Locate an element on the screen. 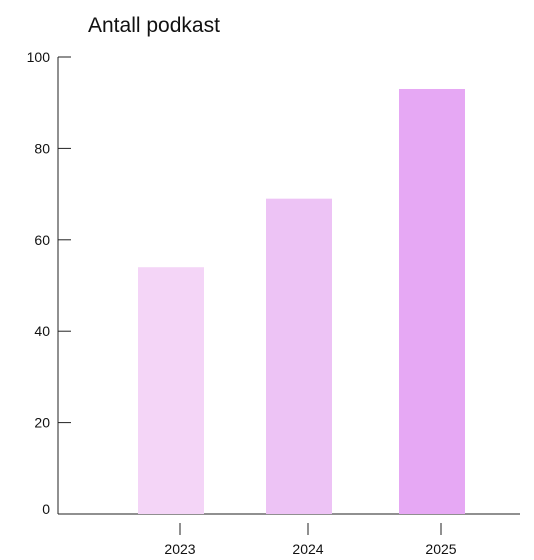  y-tick-label: 0 is located at coordinates (46, 509).